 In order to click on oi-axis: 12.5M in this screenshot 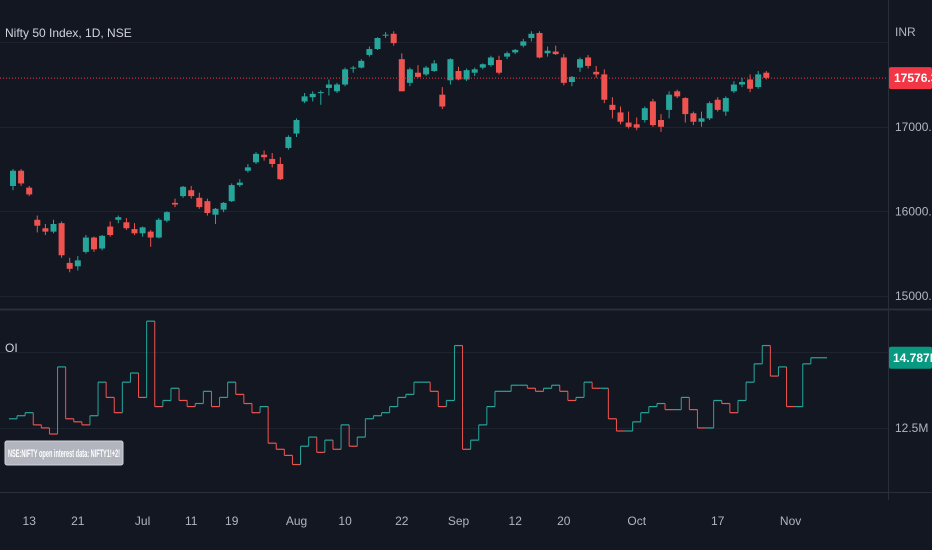, I will do `click(911, 428)`.